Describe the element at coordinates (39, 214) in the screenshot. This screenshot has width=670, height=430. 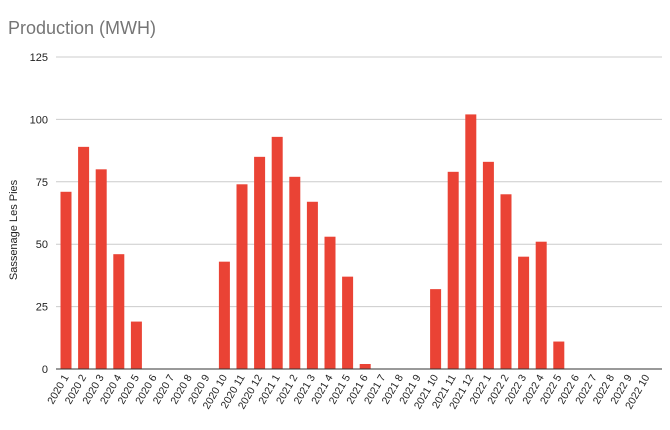
I see `y-axis-ticks: 0 25 50 75 100 125` at that location.